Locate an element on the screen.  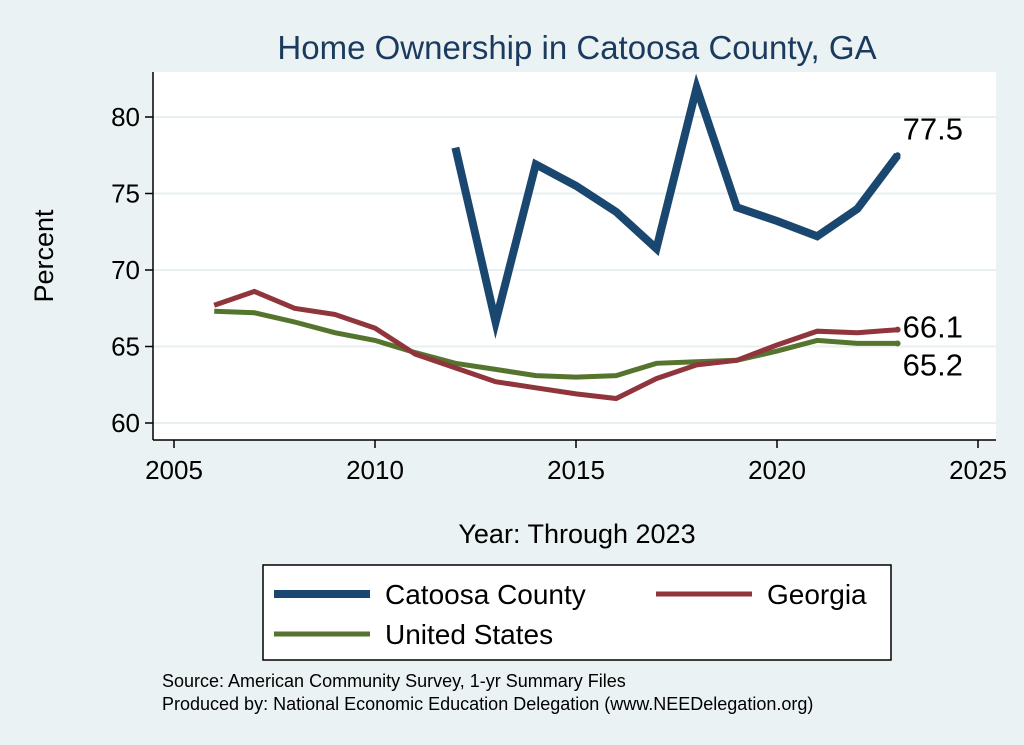
end-label-georgia: 66.1 is located at coordinates (933, 327).